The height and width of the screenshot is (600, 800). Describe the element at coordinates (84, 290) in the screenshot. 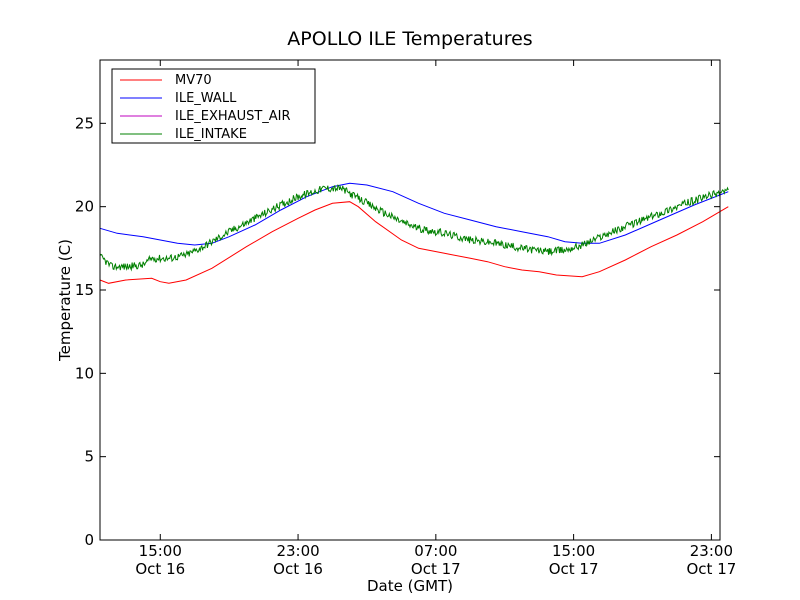

I see `y-tick-label: 15` at that location.